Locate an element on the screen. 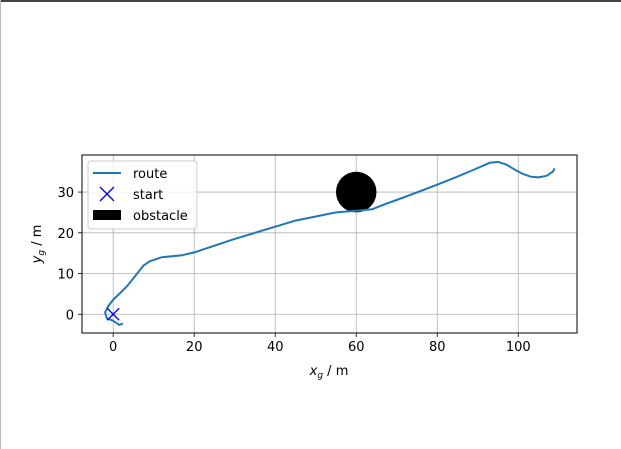  y-tick-label: 20 is located at coordinates (65, 234).